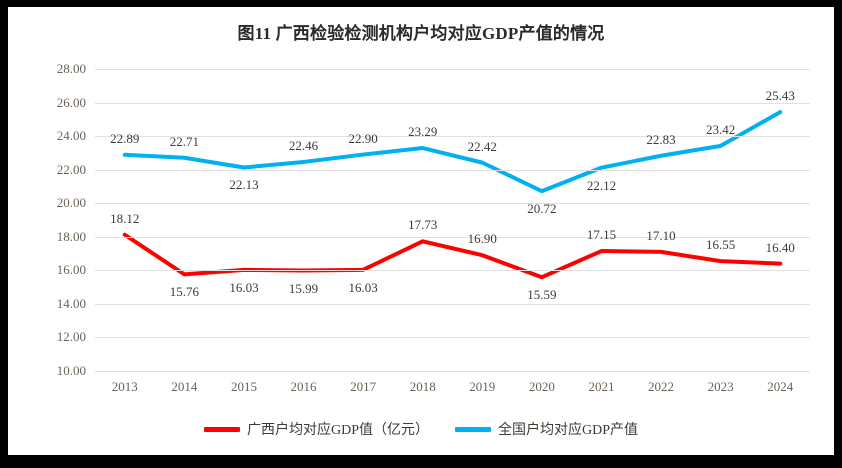  I want to click on x-axis-tick-label: 2024, so click(780, 386).